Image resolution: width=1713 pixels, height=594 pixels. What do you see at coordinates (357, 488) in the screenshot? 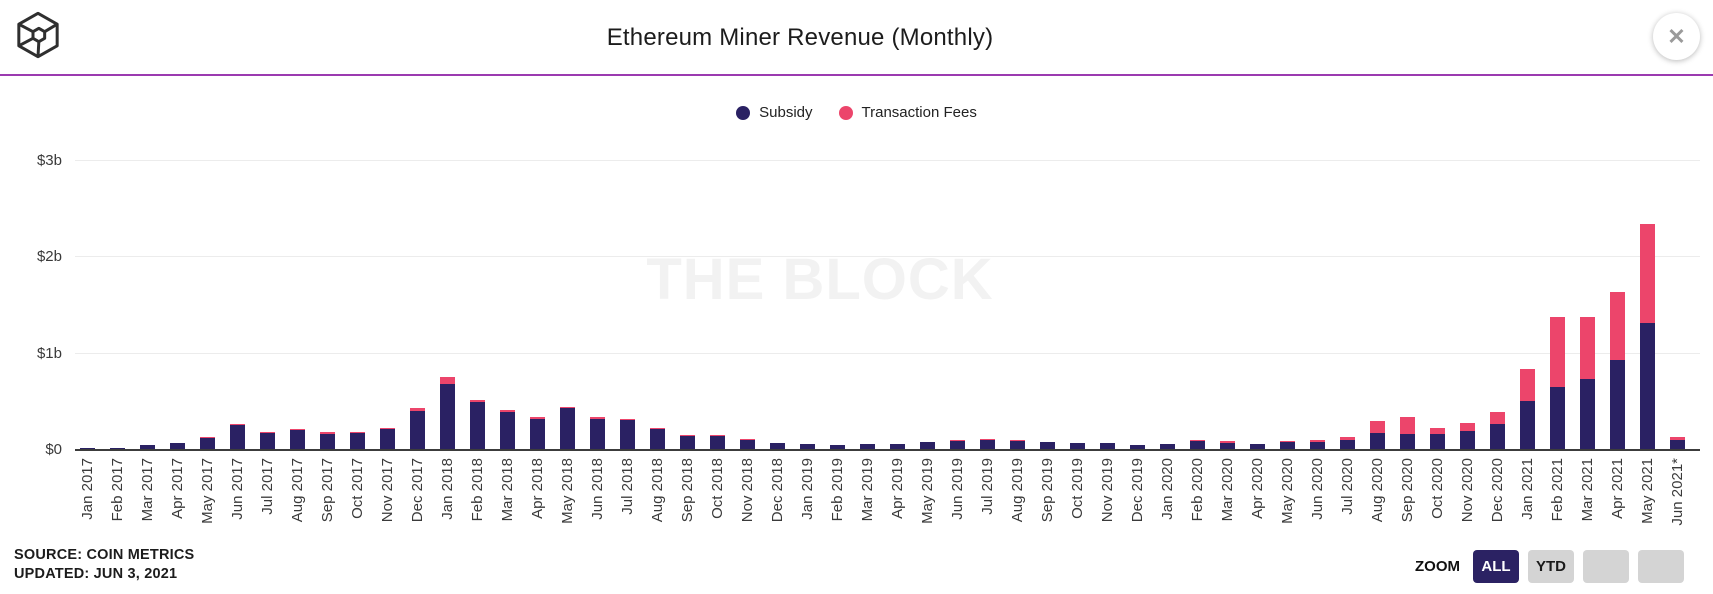
I see `x-axis-tick-label: Oct 2017` at bounding box center [357, 488].